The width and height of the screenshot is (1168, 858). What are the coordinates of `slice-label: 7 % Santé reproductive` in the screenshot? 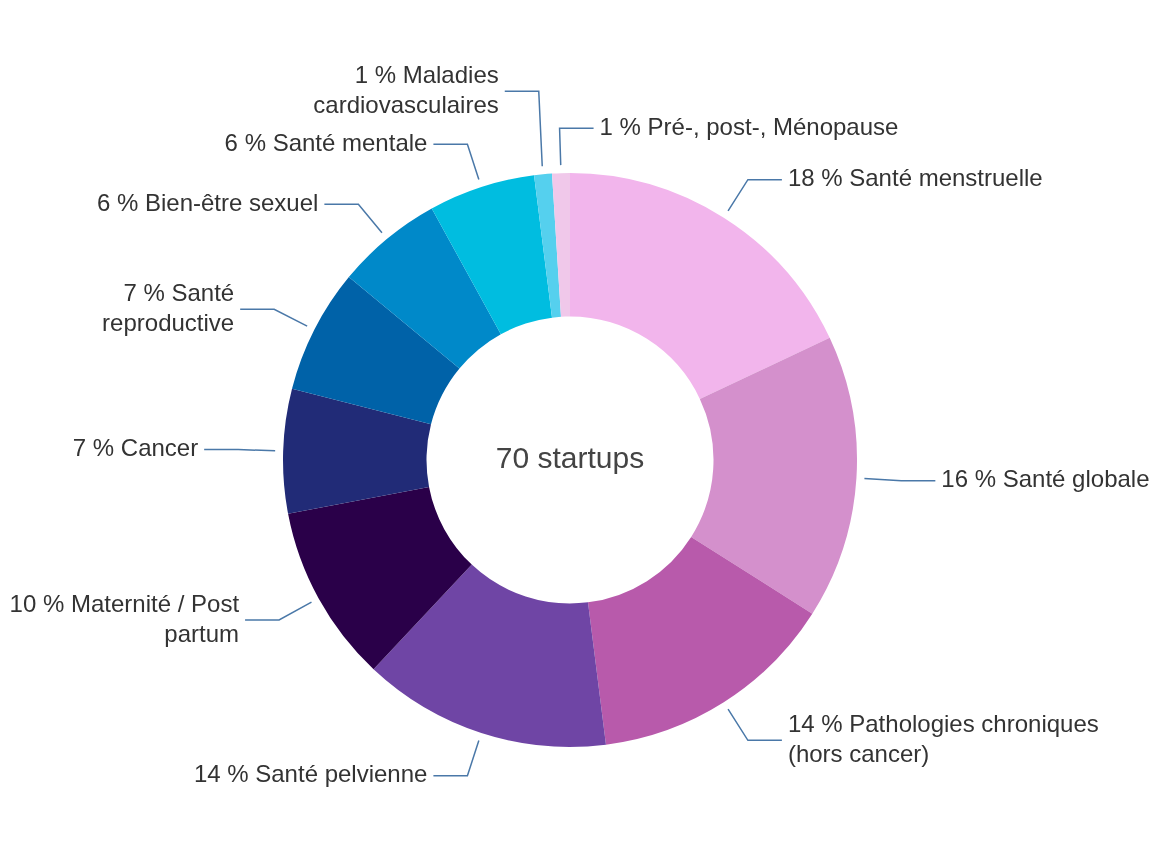 It's located at (168, 307).